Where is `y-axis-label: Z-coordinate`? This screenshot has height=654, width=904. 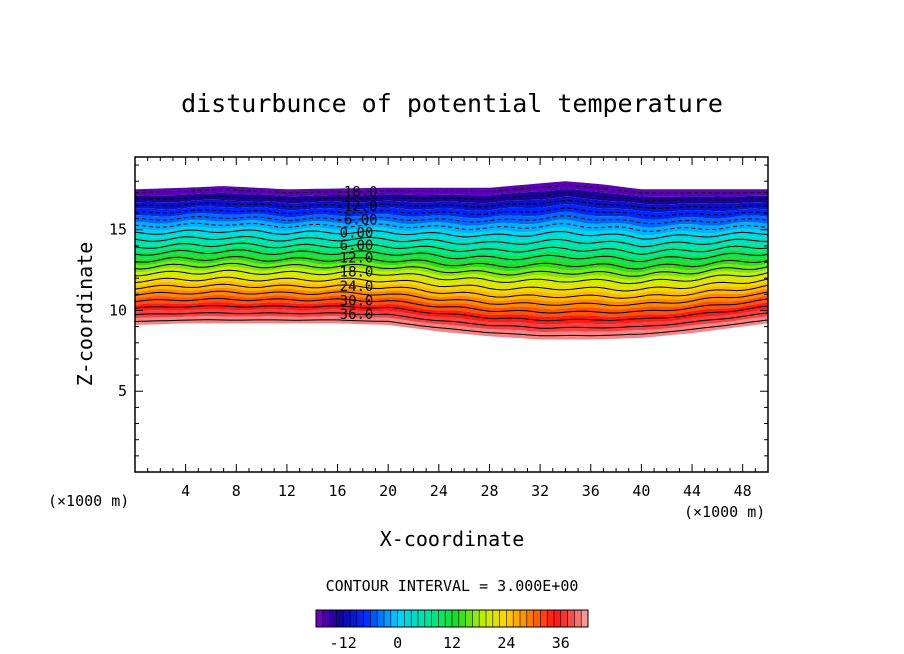
y-axis-label: Z-coordinate is located at coordinates (85, 314).